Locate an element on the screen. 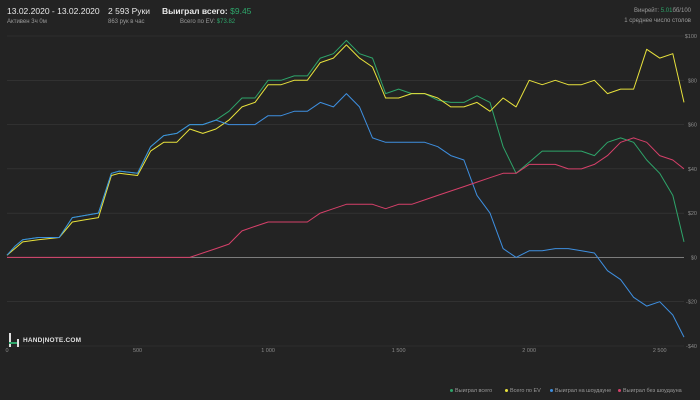  y-tick-label: -$20 is located at coordinates (691, 303).